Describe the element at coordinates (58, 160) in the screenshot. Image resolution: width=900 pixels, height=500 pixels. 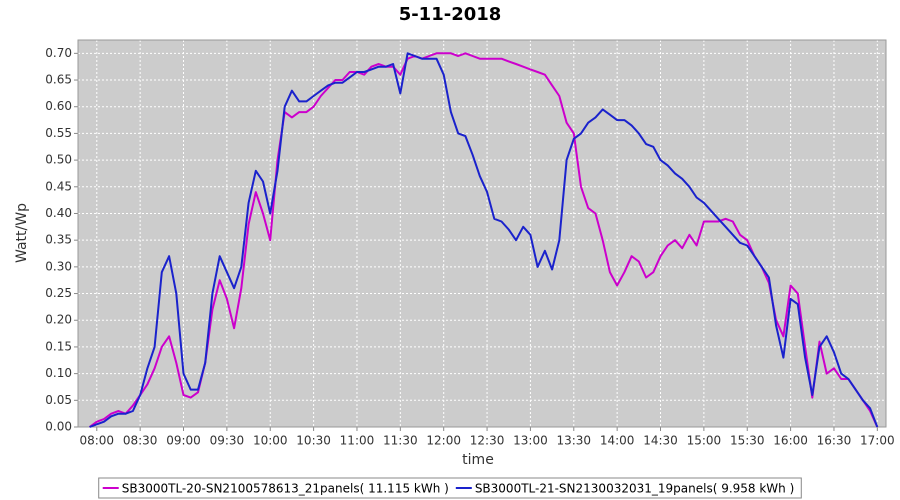
I see `y-tick-label: 0.50` at that location.